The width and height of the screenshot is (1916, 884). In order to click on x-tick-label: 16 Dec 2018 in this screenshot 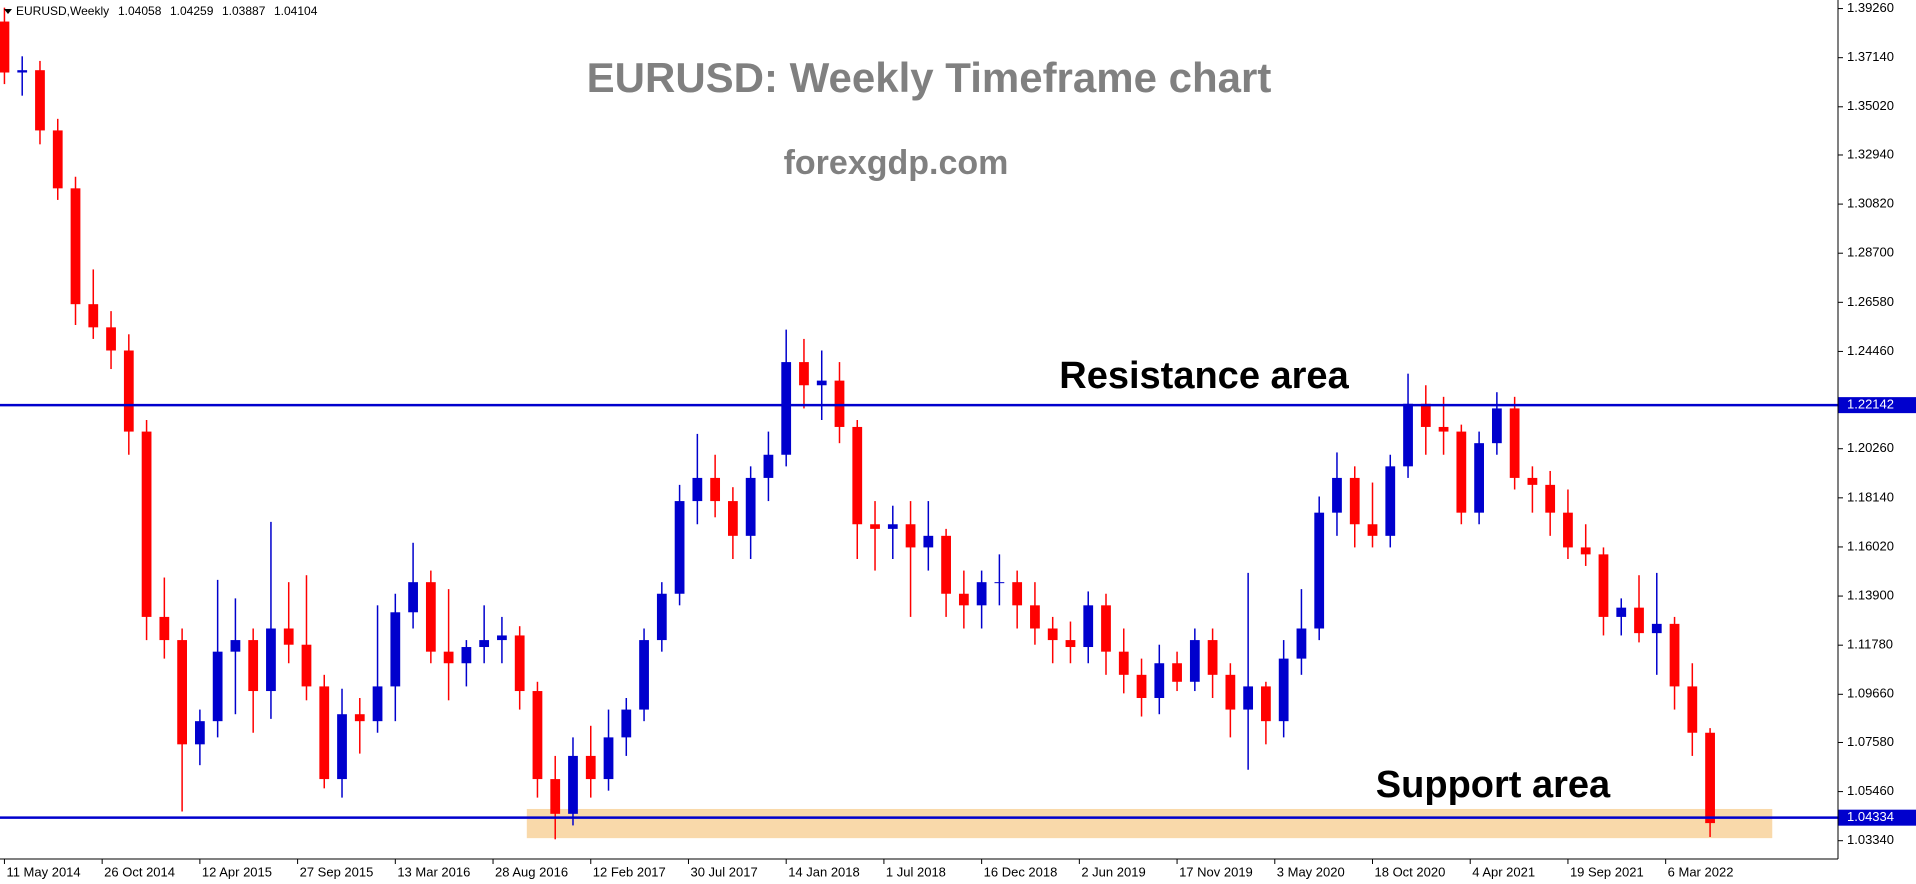, I will do `click(1021, 871)`.